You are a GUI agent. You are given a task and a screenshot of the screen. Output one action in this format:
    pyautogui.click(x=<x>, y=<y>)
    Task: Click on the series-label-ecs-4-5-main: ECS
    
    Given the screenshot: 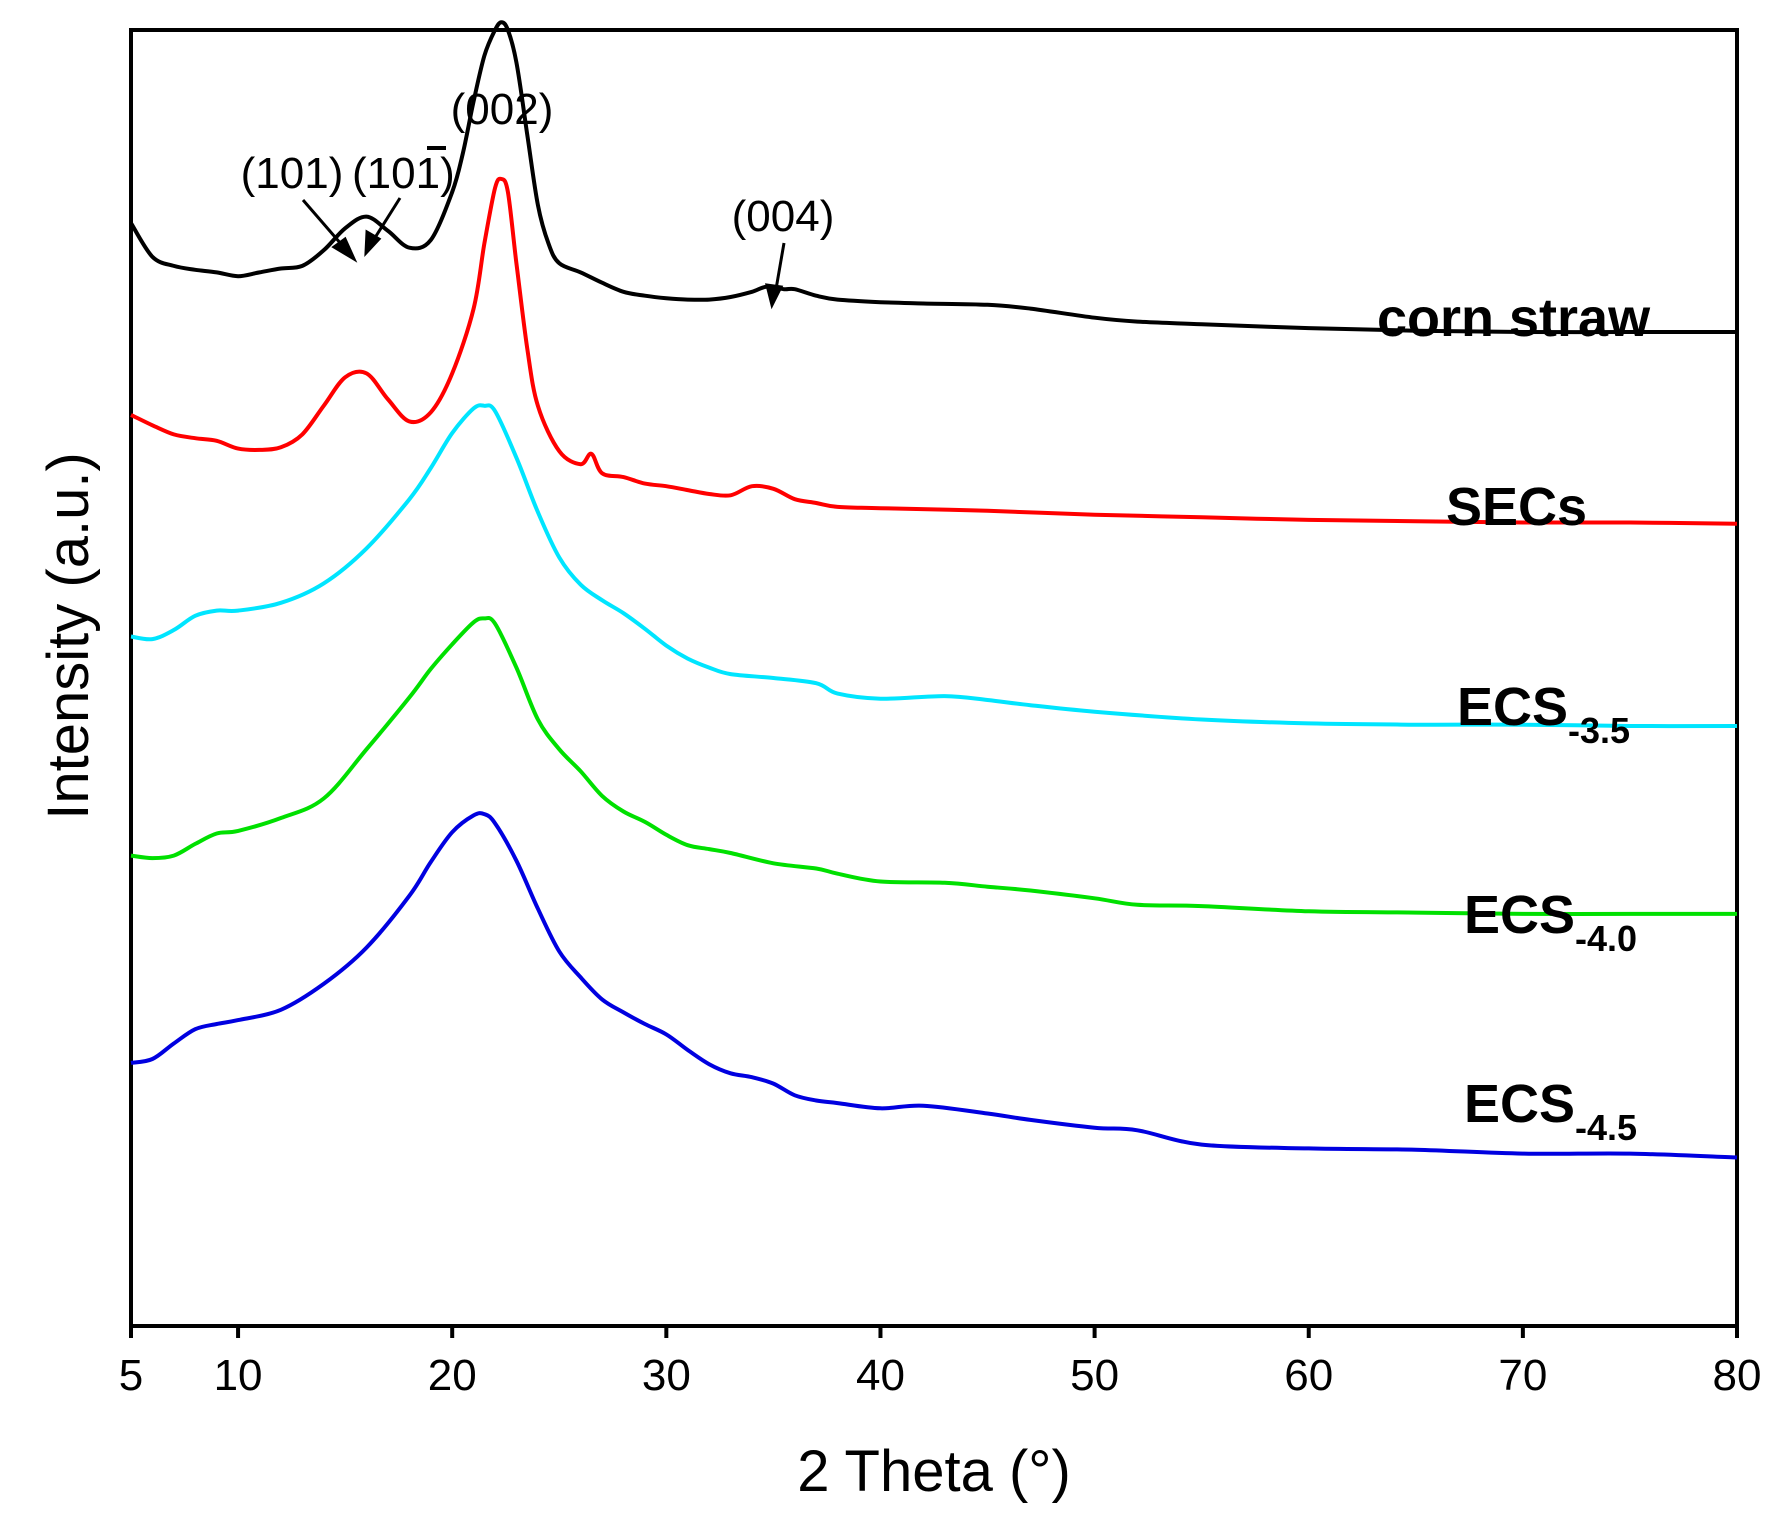 What is the action you would take?
    pyautogui.click(x=1519, y=1104)
    